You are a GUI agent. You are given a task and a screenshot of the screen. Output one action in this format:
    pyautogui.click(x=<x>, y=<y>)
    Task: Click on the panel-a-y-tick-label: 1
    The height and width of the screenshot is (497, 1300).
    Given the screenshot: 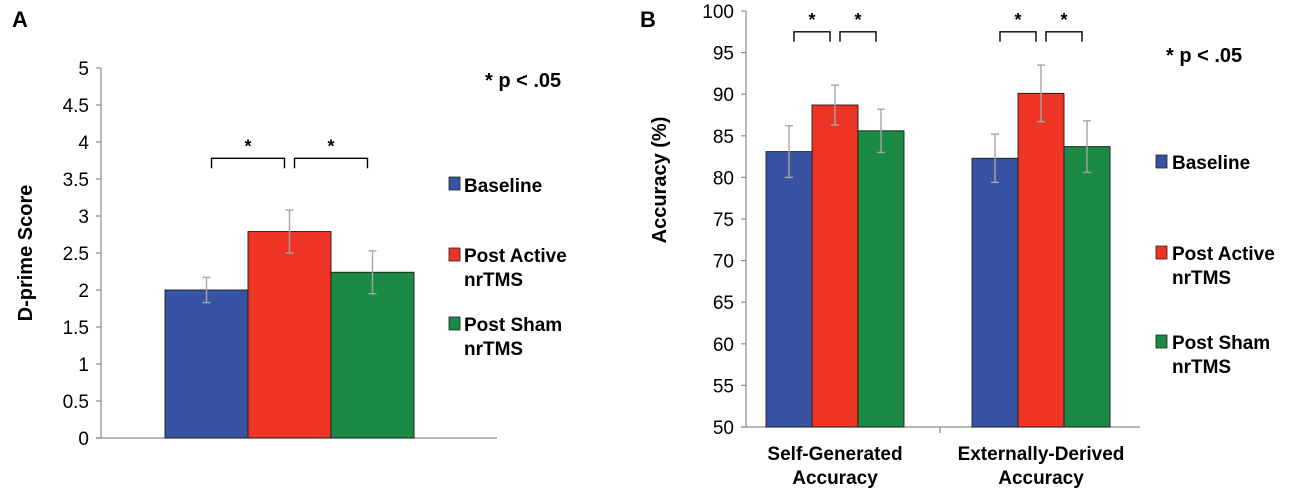 What is the action you would take?
    pyautogui.click(x=83, y=365)
    